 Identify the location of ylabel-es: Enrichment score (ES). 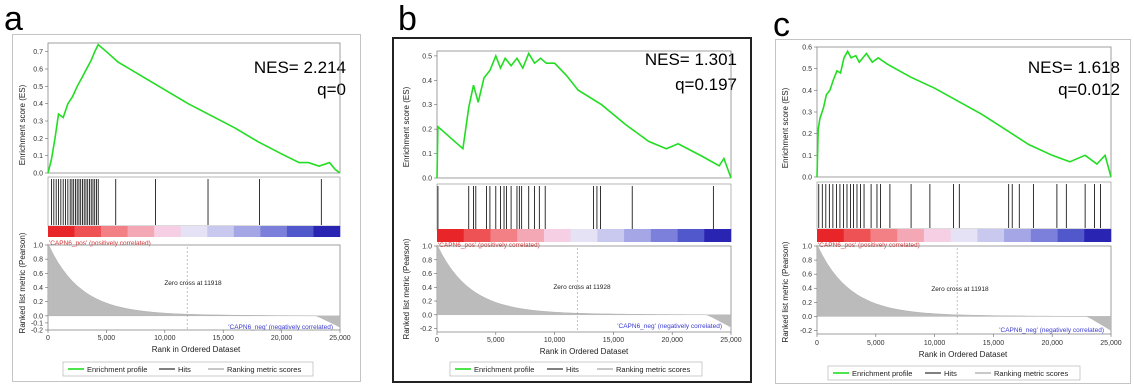
(785, 127).